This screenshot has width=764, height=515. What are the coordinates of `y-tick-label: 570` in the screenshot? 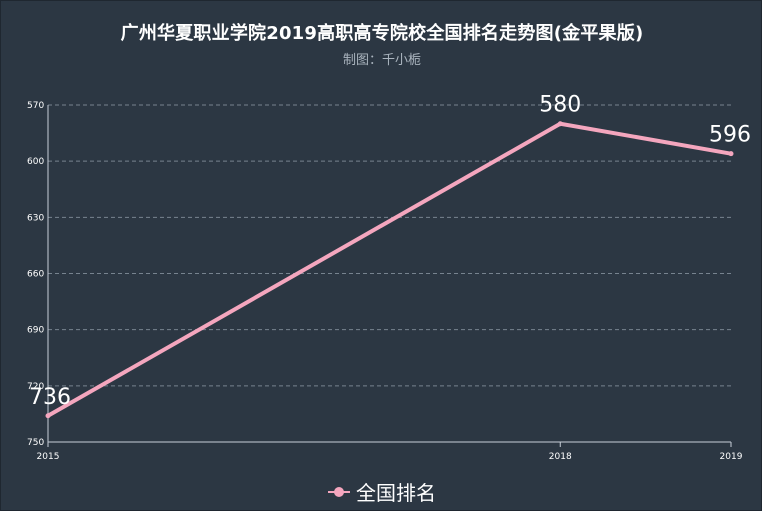 It's located at (35, 106).